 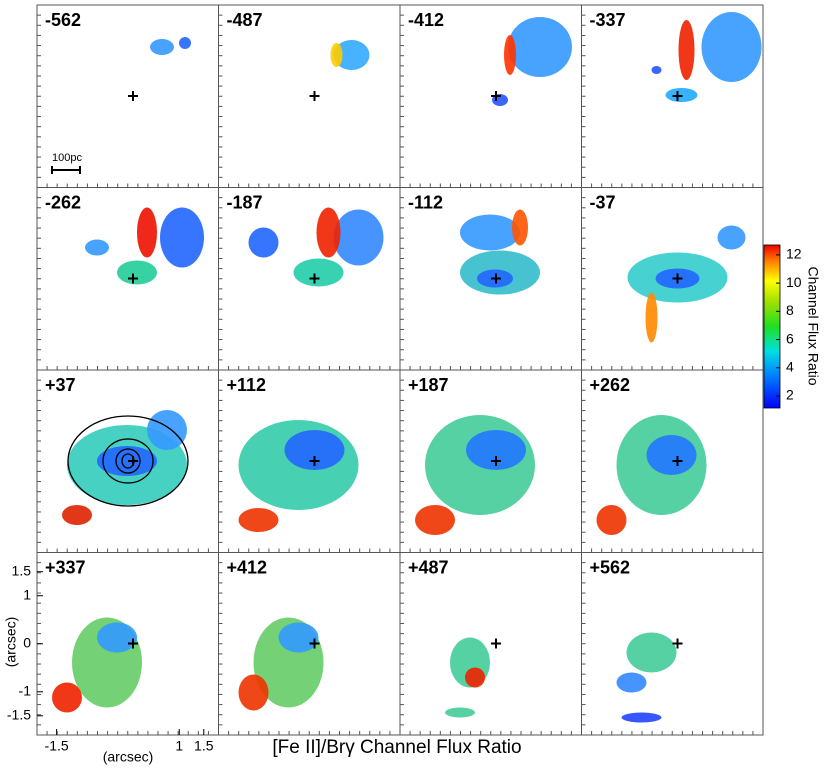 What do you see at coordinates (790, 310) in the screenshot?
I see `colorbar-tick-label: 8` at bounding box center [790, 310].